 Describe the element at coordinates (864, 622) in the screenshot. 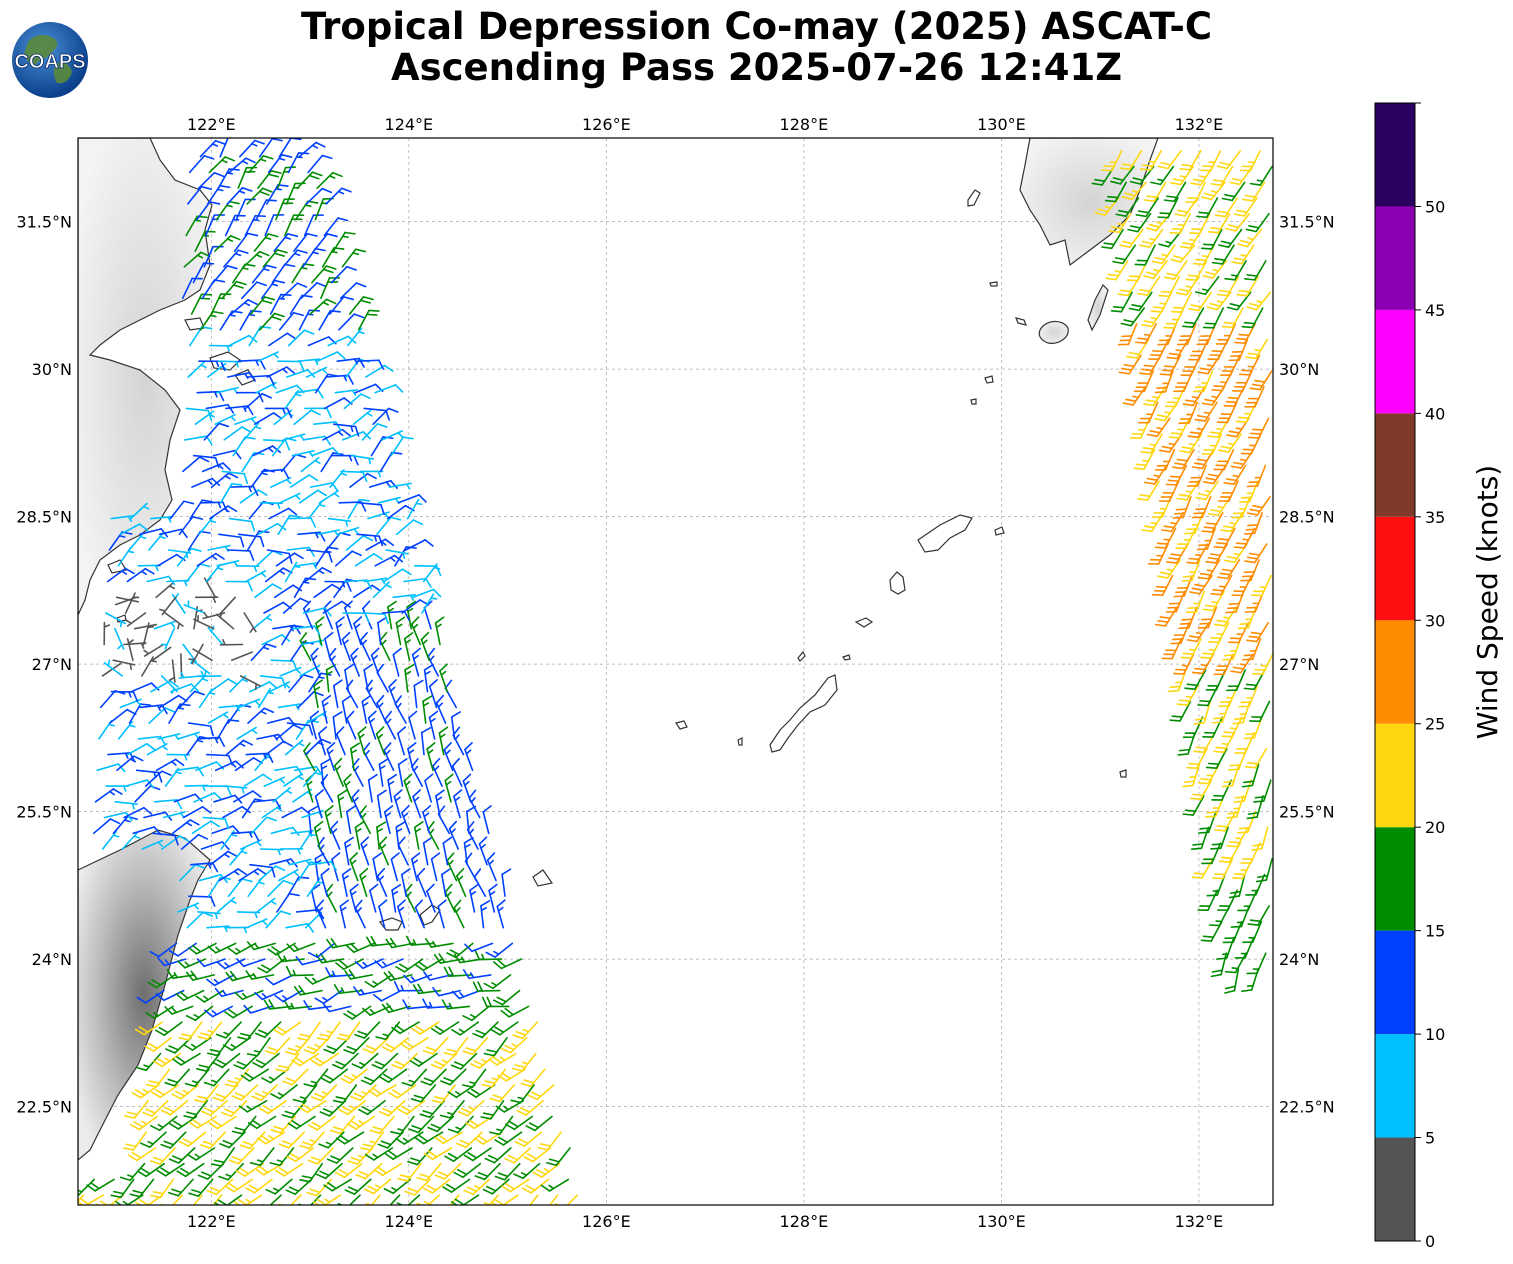

I see `okinoerabu-island` at that location.